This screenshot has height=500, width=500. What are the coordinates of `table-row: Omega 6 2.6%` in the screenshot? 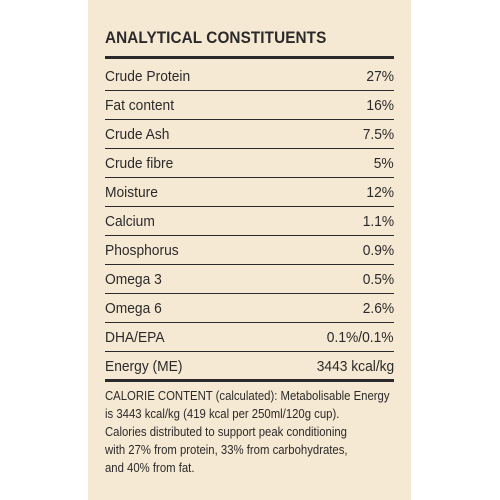 It's located at (249, 308).